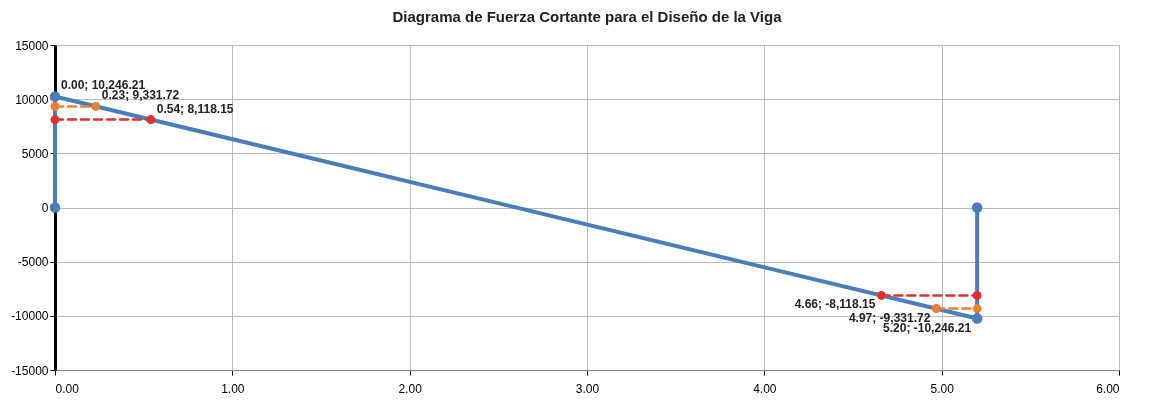 The height and width of the screenshot is (414, 1170). I want to click on y-tick-label: 15000, so click(32, 45).